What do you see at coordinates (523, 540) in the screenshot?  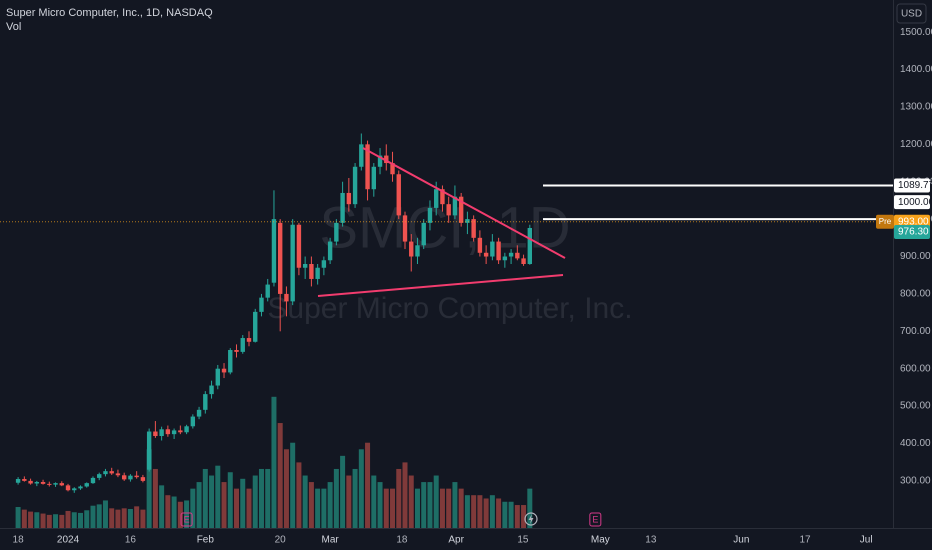 I see `x-tick-label: 15` at bounding box center [523, 540].